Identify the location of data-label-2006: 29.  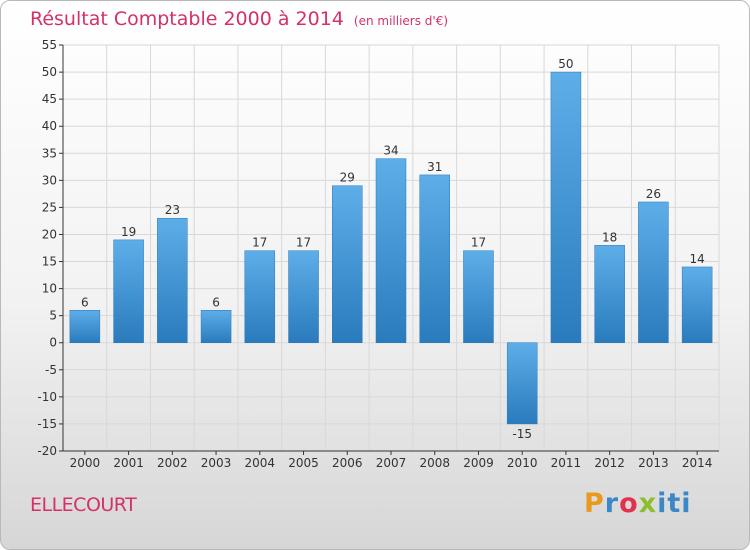
(347, 178).